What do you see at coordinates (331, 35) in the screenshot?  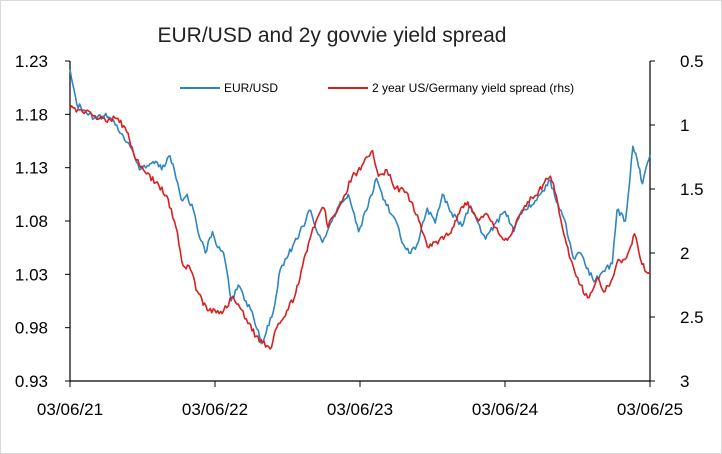 I see `chart-title: EUR/USD and 2y govvie yield spread` at bounding box center [331, 35].